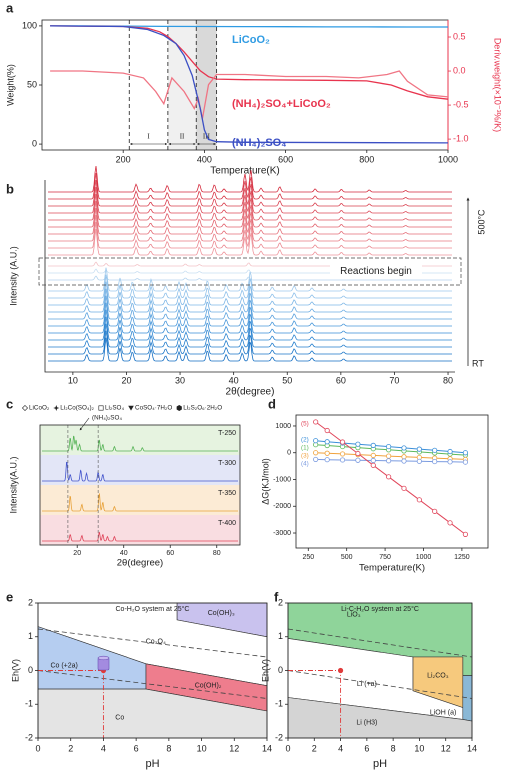 The image size is (505, 778). What do you see at coordinates (153, 609) in the screenshot?
I see `chart-title: Co-H₂O system at 25°C` at bounding box center [153, 609].